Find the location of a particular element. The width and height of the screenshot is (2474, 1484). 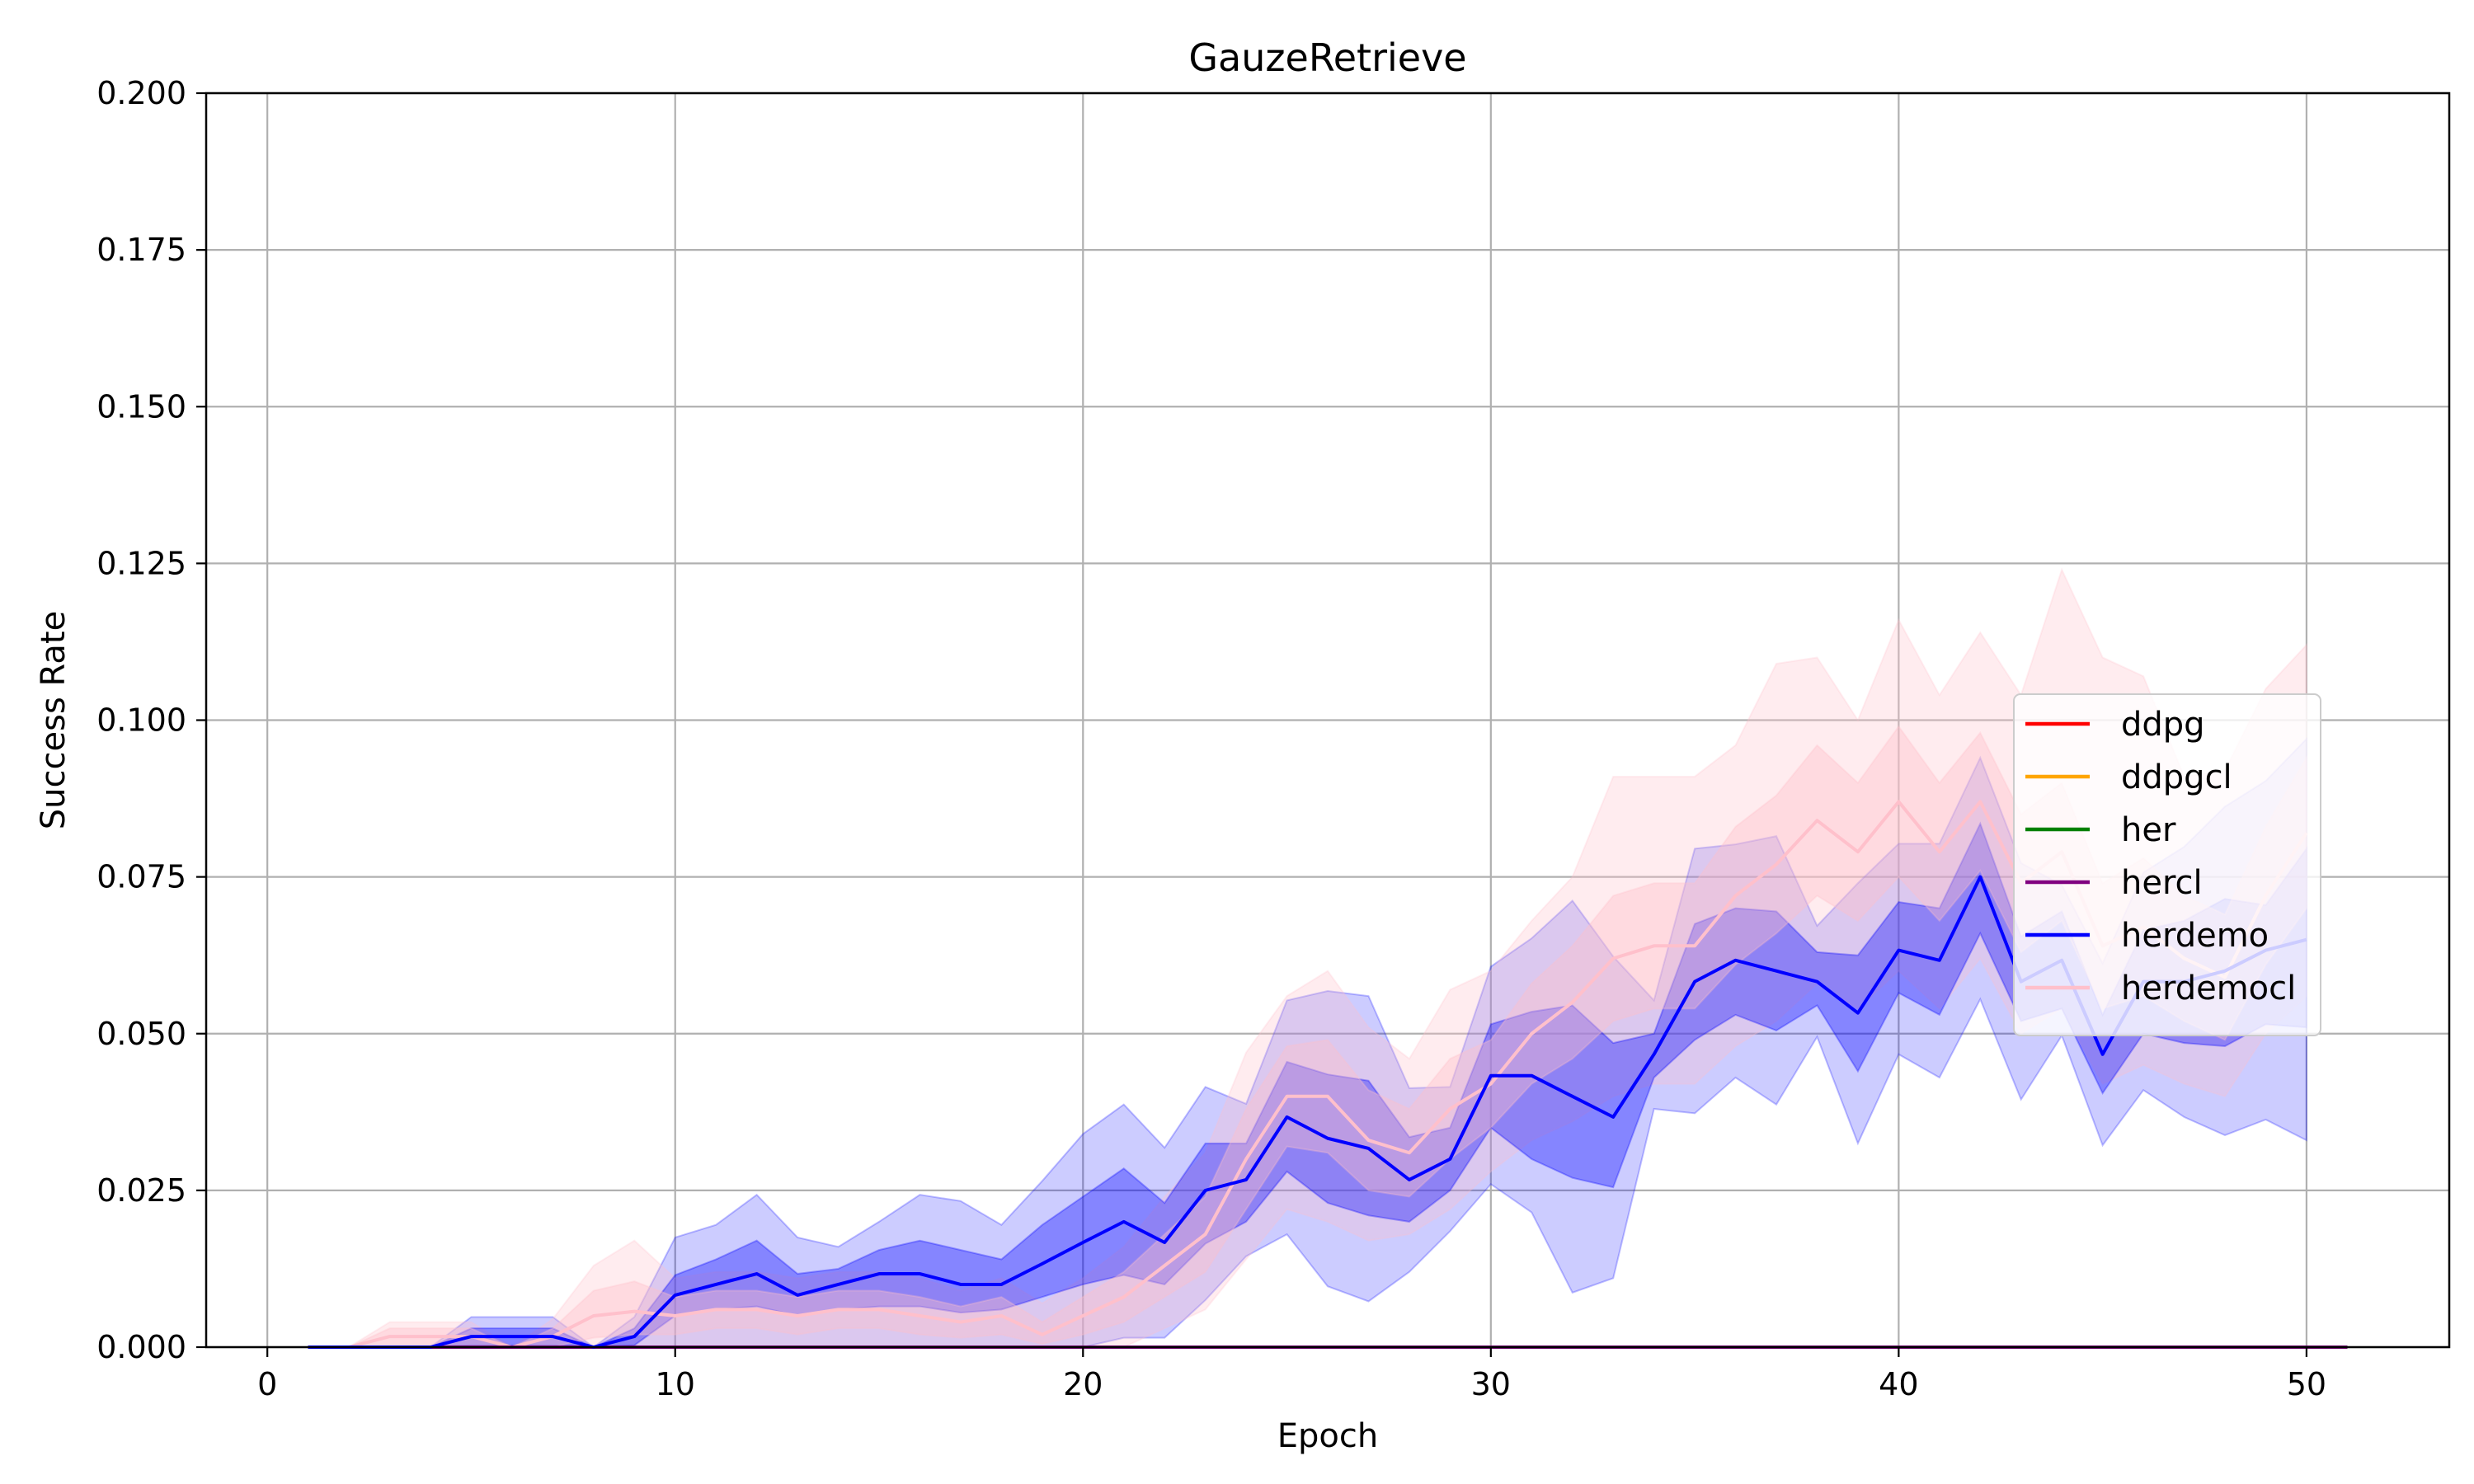

legend-label-her: her is located at coordinates (2148, 830).